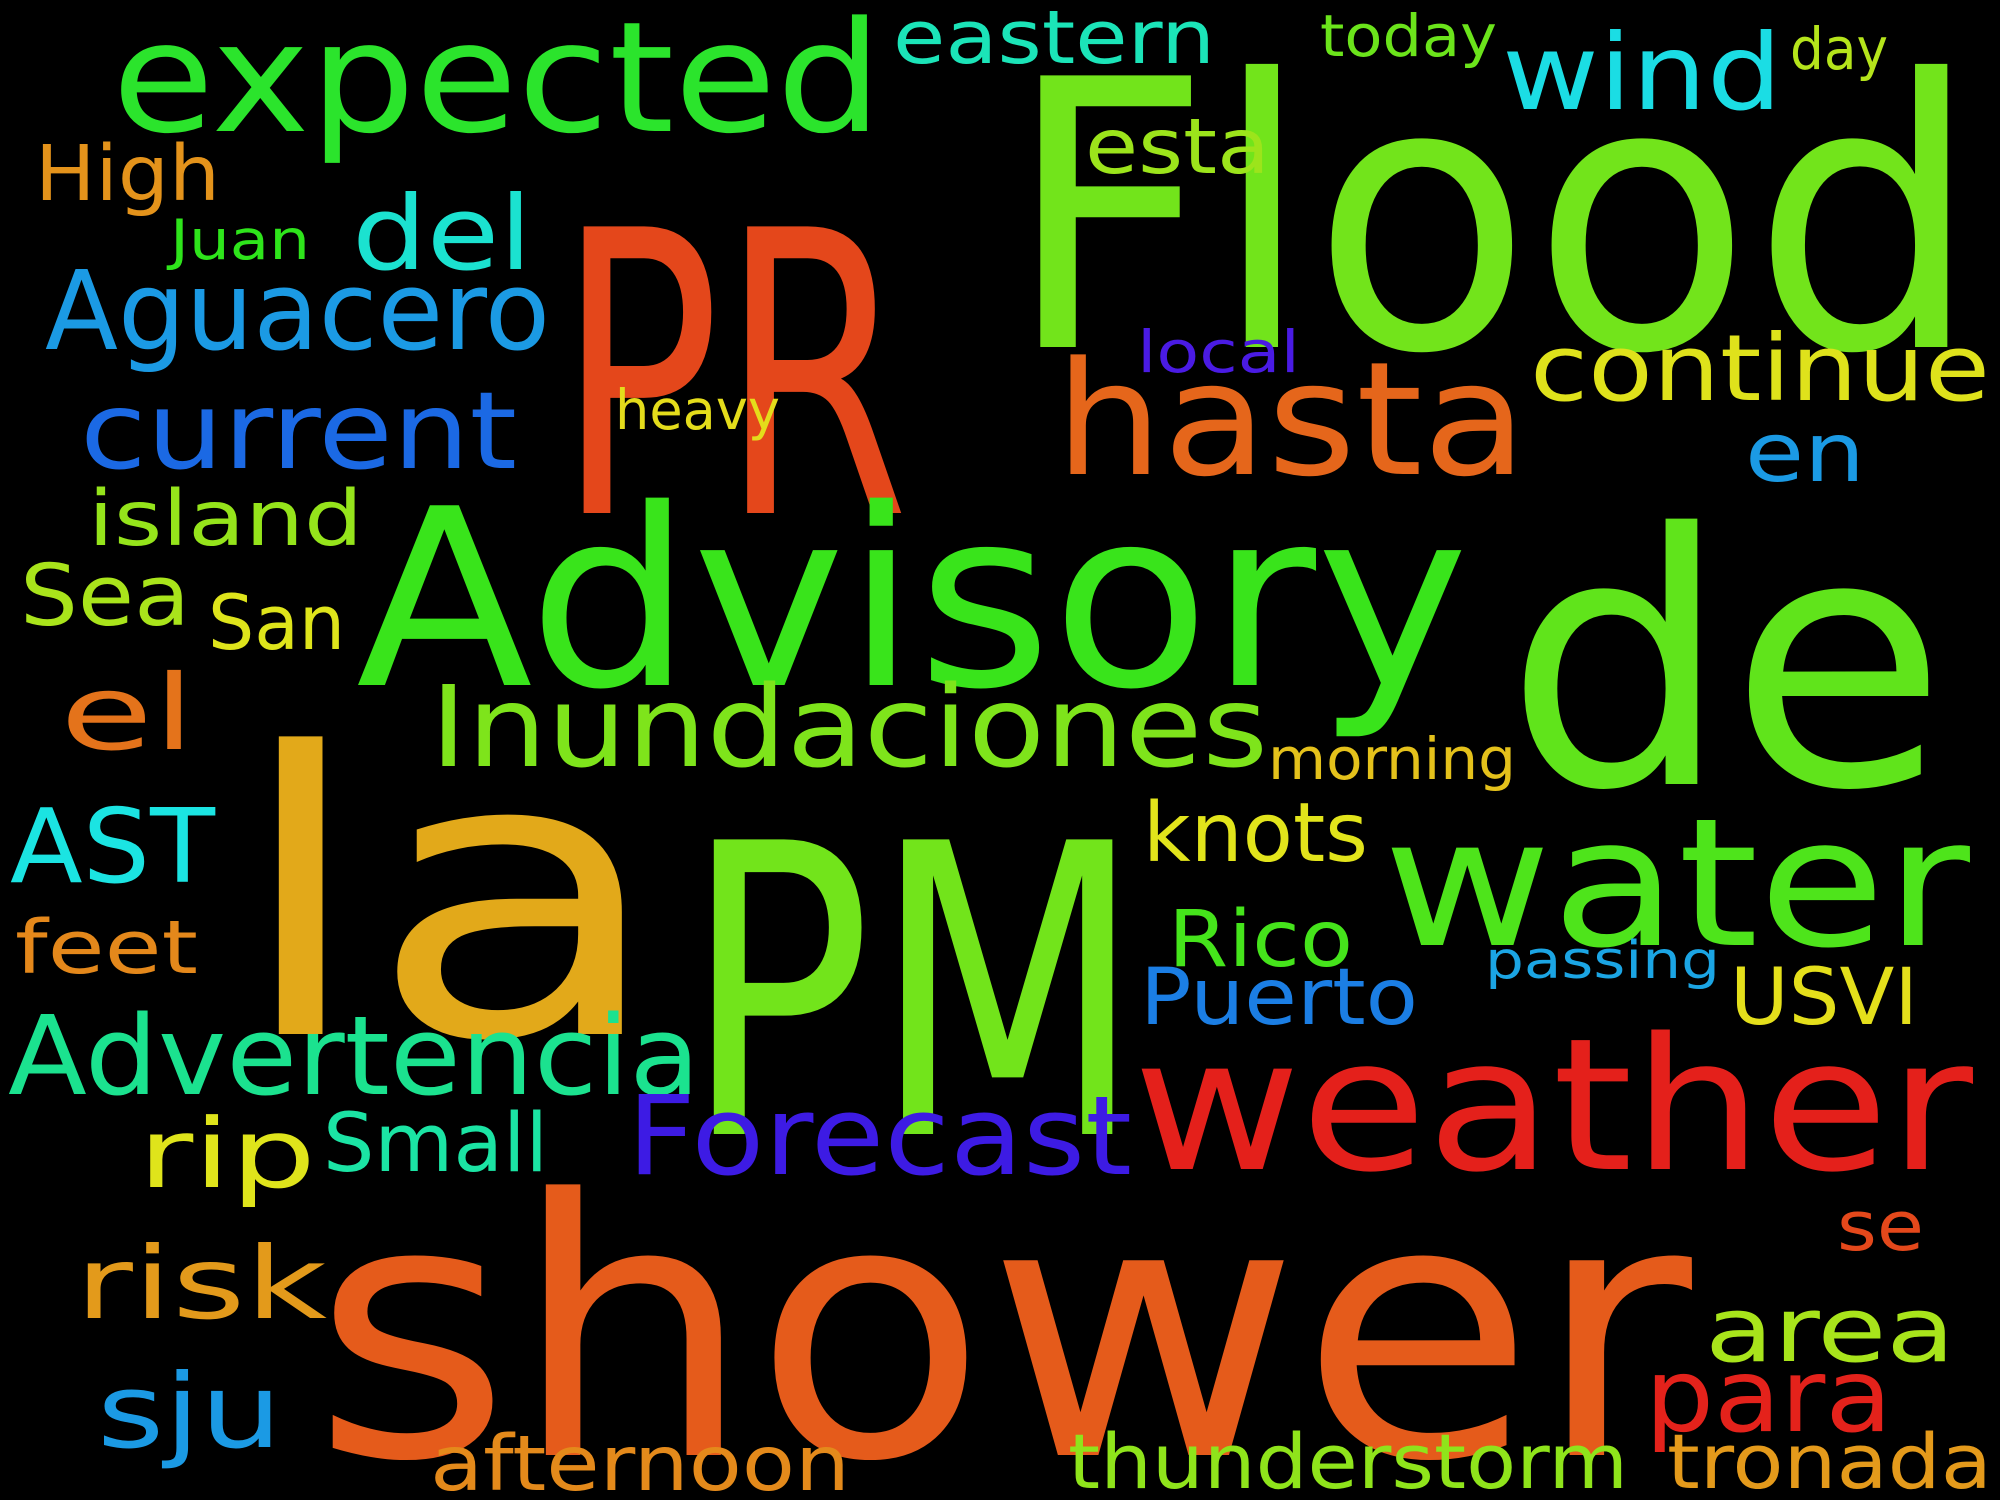 Image resolution: width=2000 pixels, height=1500 pixels. Describe the element at coordinates (127, 712) in the screenshot. I see `word-el: el` at that location.